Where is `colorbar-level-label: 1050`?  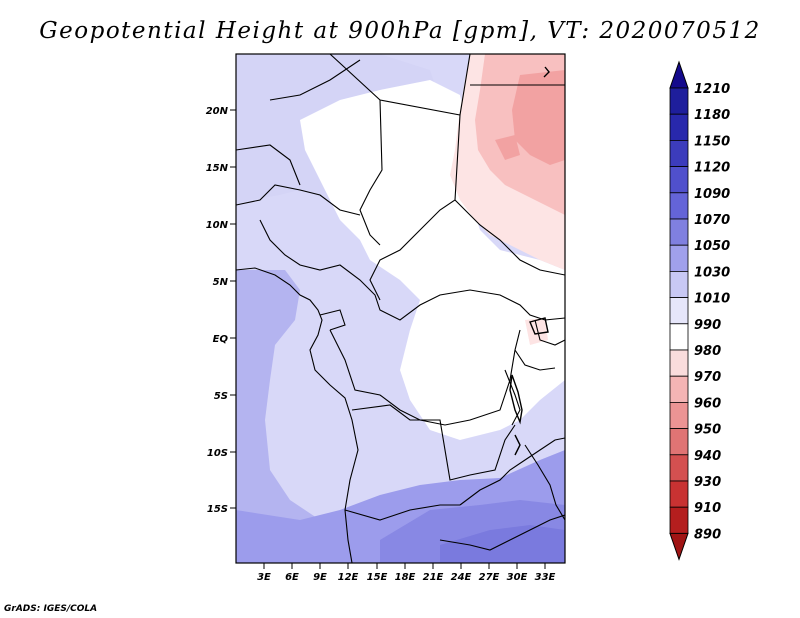
colorbar-level-label: 1050 is located at coordinates (712, 246).